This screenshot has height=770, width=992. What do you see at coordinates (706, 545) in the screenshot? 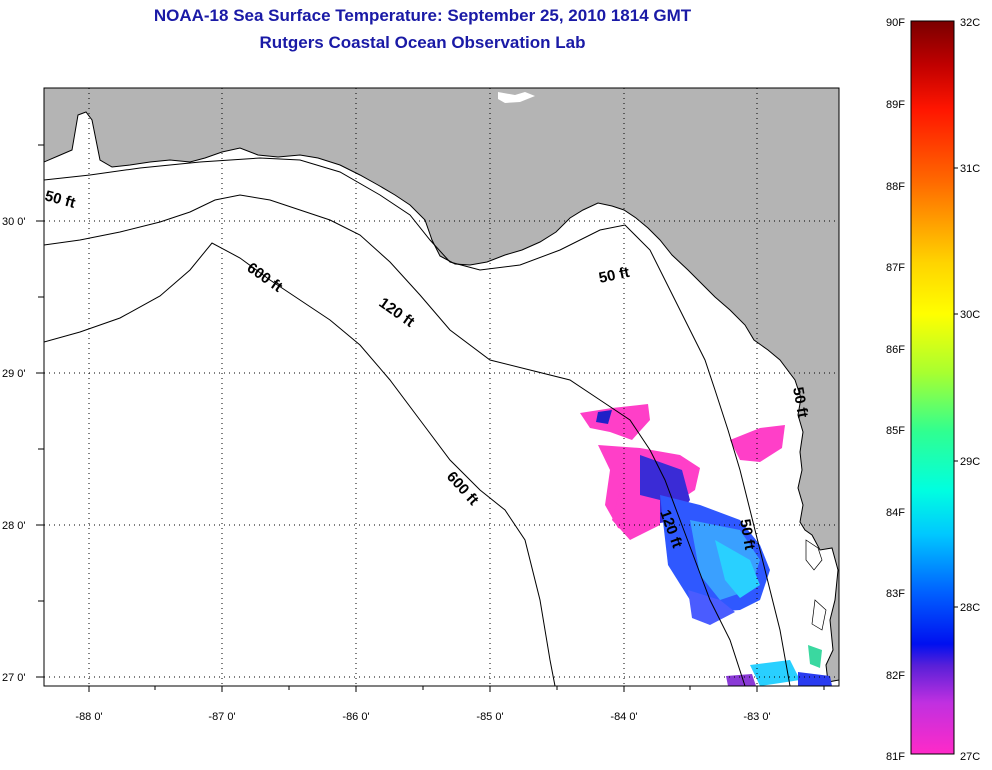
I see `sst-data` at bounding box center [706, 545].